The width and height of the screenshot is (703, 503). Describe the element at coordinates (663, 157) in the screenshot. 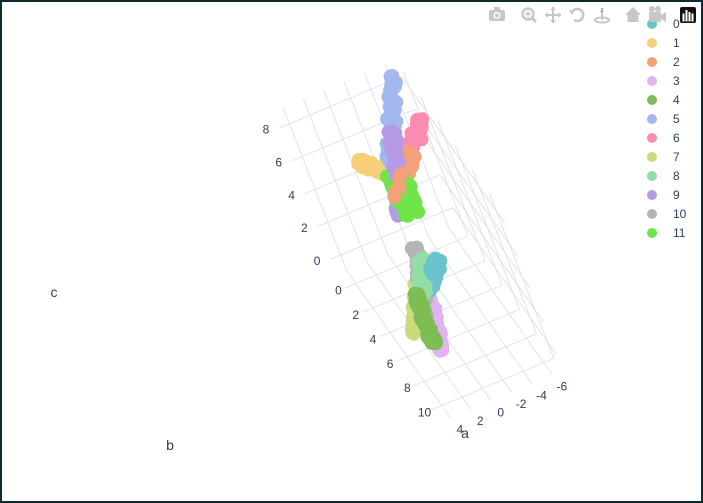

I see `legend-item: 7` at that location.